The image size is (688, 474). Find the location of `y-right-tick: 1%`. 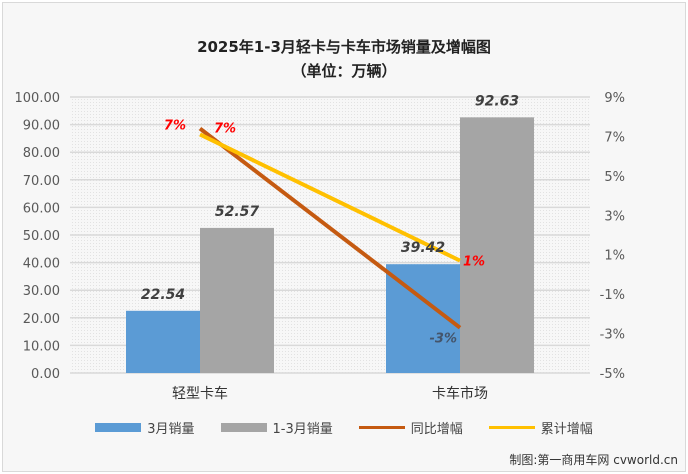

y-right-tick: 1% is located at coordinates (614, 256).